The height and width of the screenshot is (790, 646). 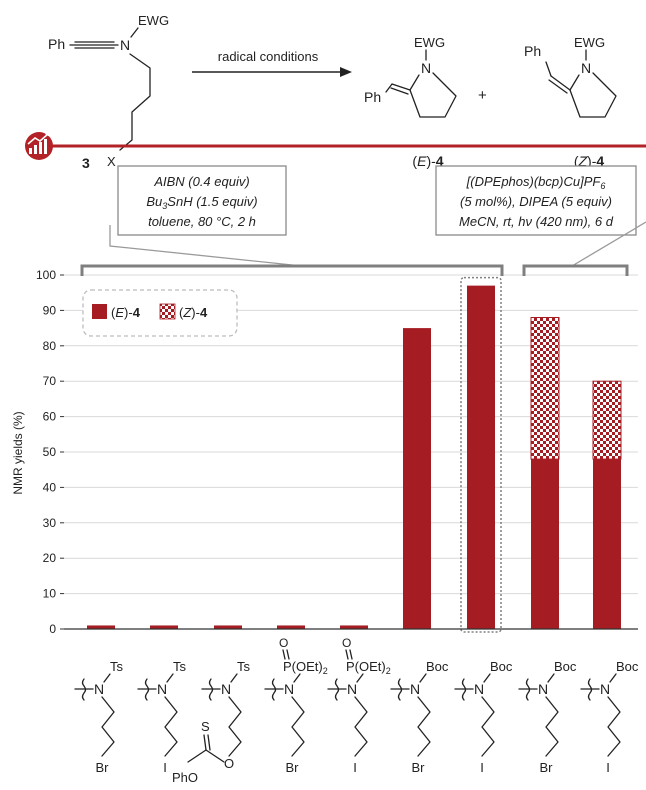 What do you see at coordinates (201, 181) in the screenshot?
I see `tin-condition-line1: AIBN (0.4 equiv)` at bounding box center [201, 181].